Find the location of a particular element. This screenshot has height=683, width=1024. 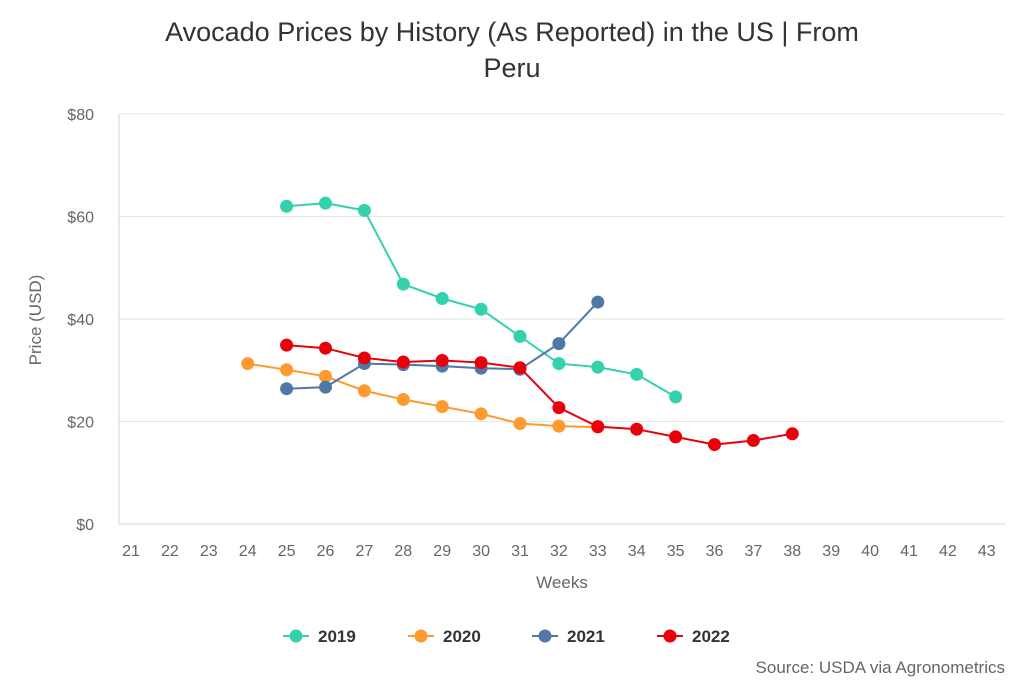

y-tick-label: $0 is located at coordinates (85, 525).